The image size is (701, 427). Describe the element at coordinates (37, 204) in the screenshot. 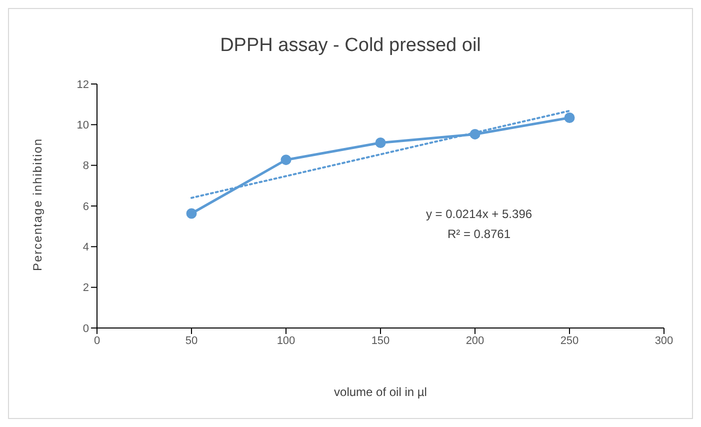

I see `y-axis-title: Percentage inhibition` at that location.